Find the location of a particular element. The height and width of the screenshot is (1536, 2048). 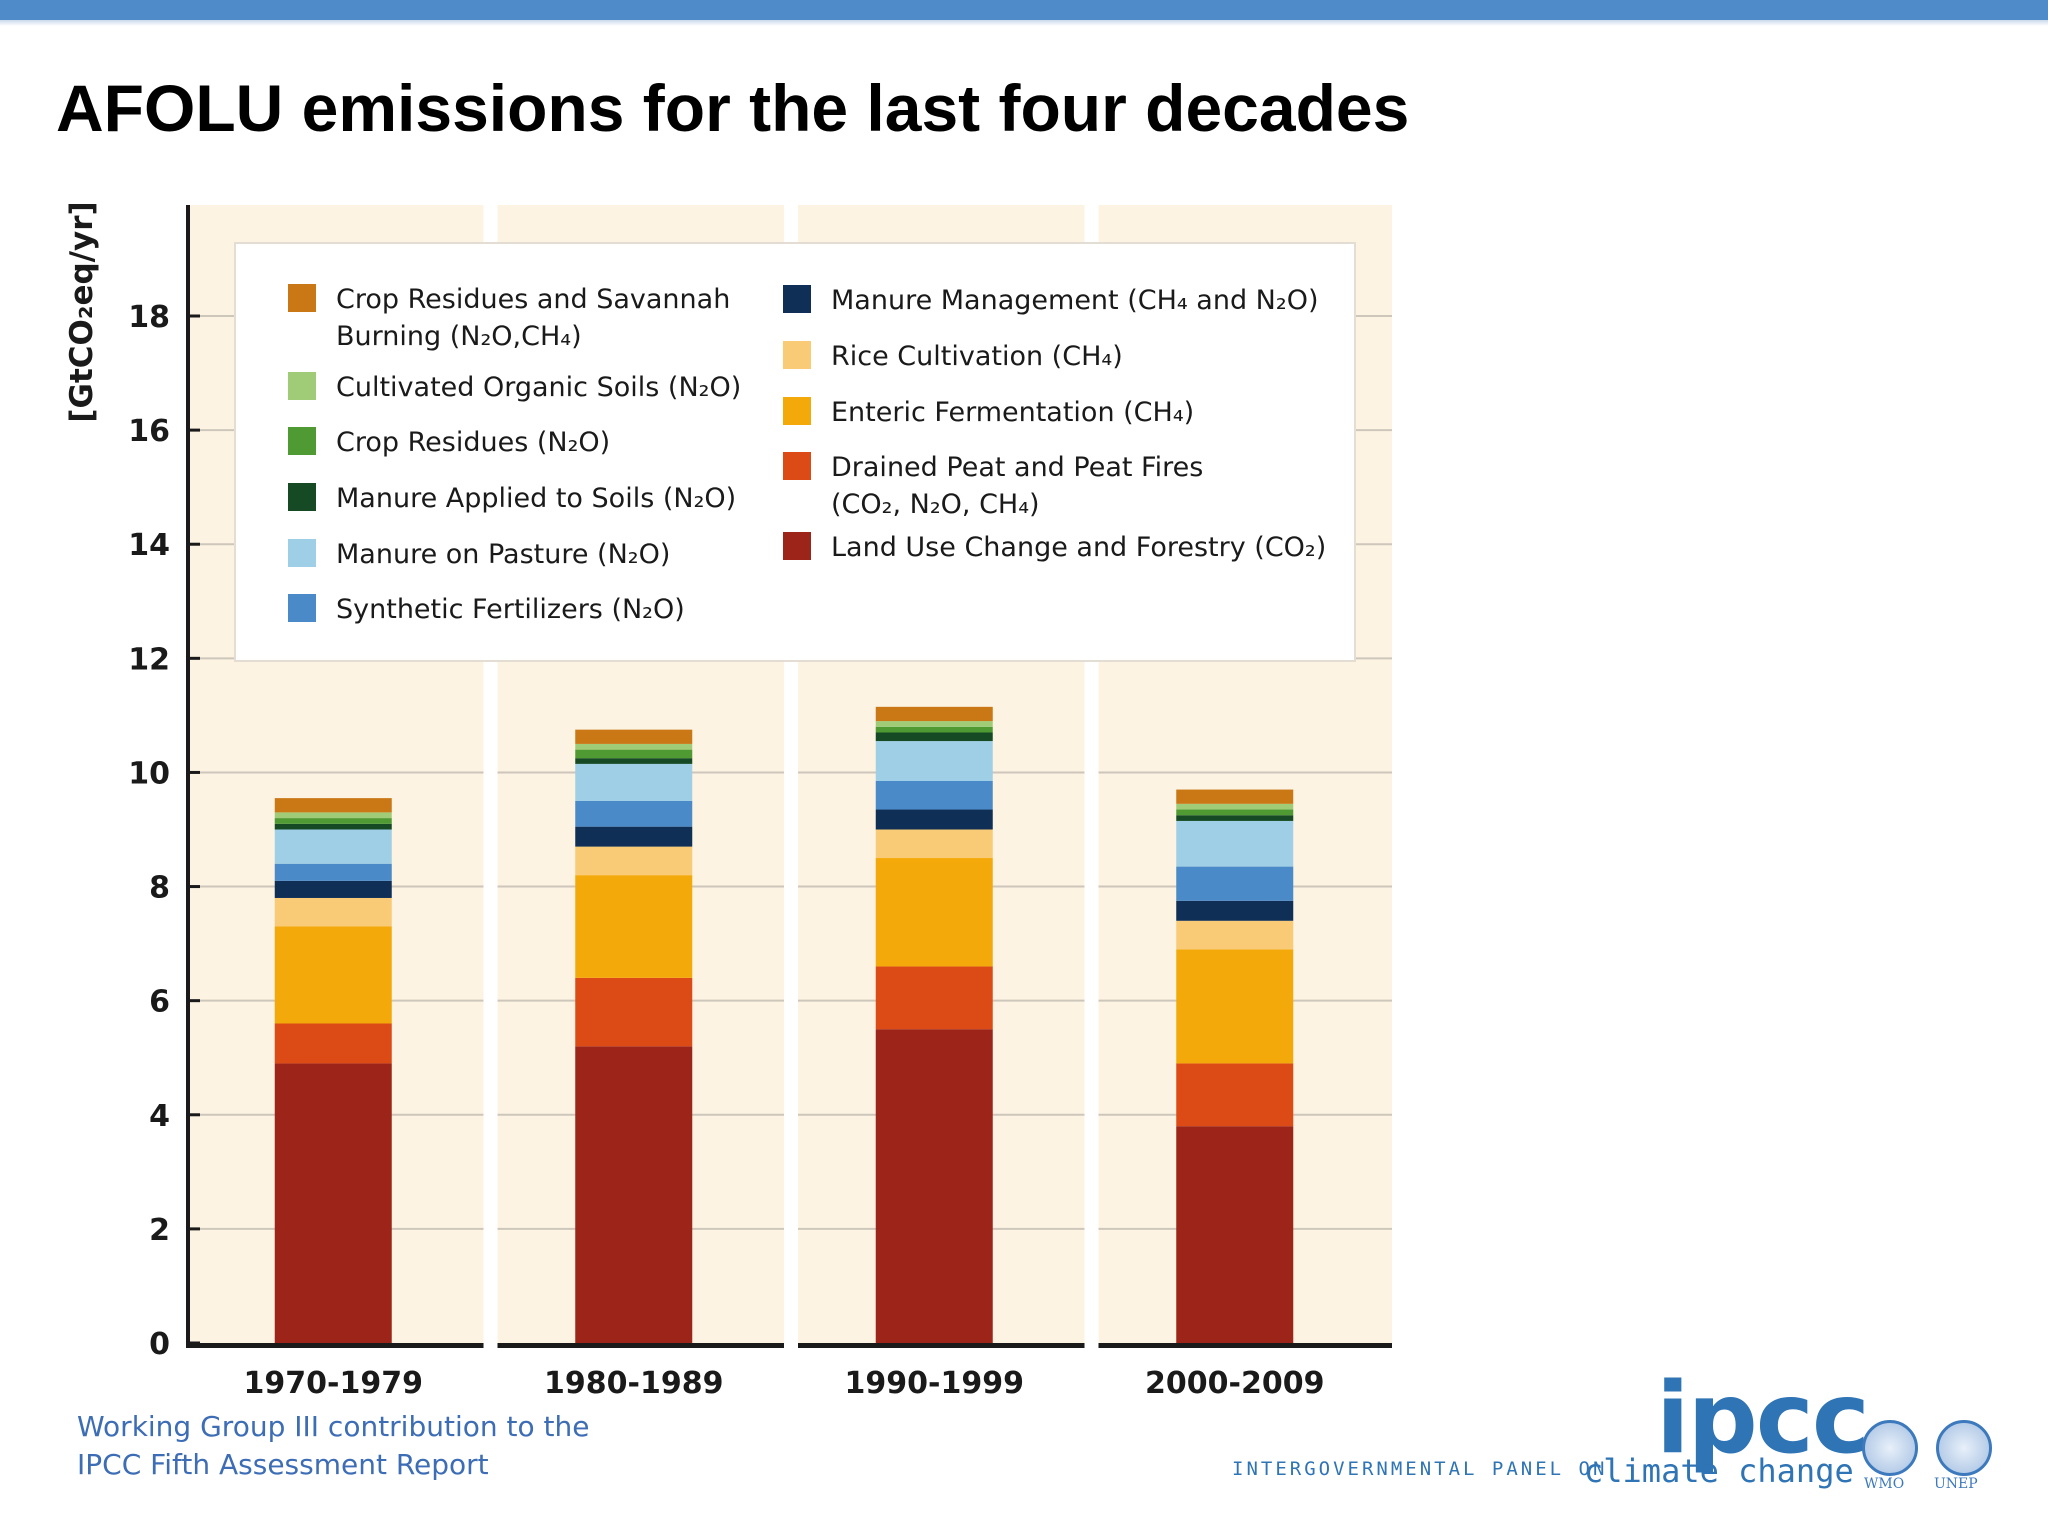

y-tick-label: 16 is located at coordinates (149, 431).